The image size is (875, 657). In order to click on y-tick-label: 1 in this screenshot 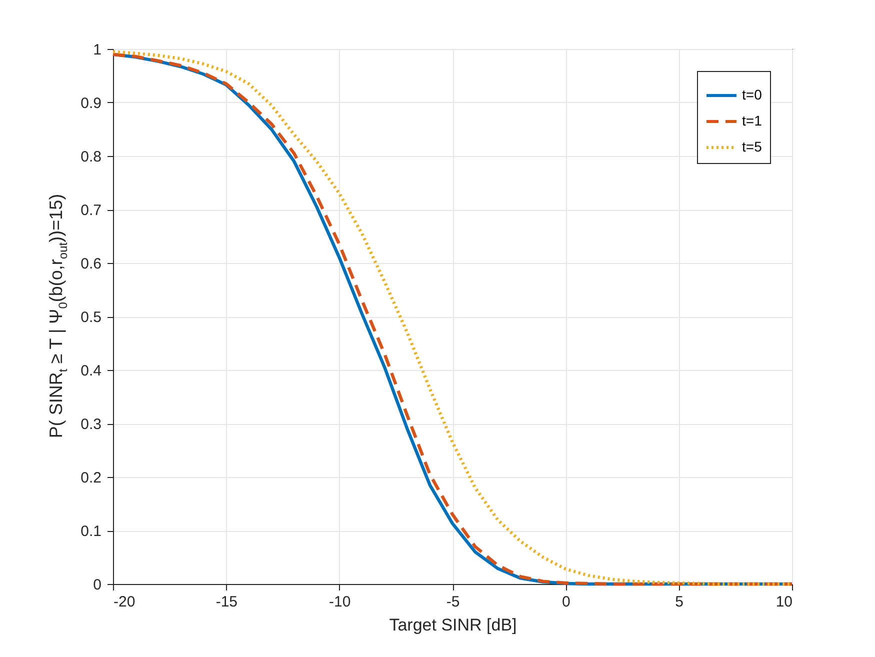, I will do `click(97, 50)`.